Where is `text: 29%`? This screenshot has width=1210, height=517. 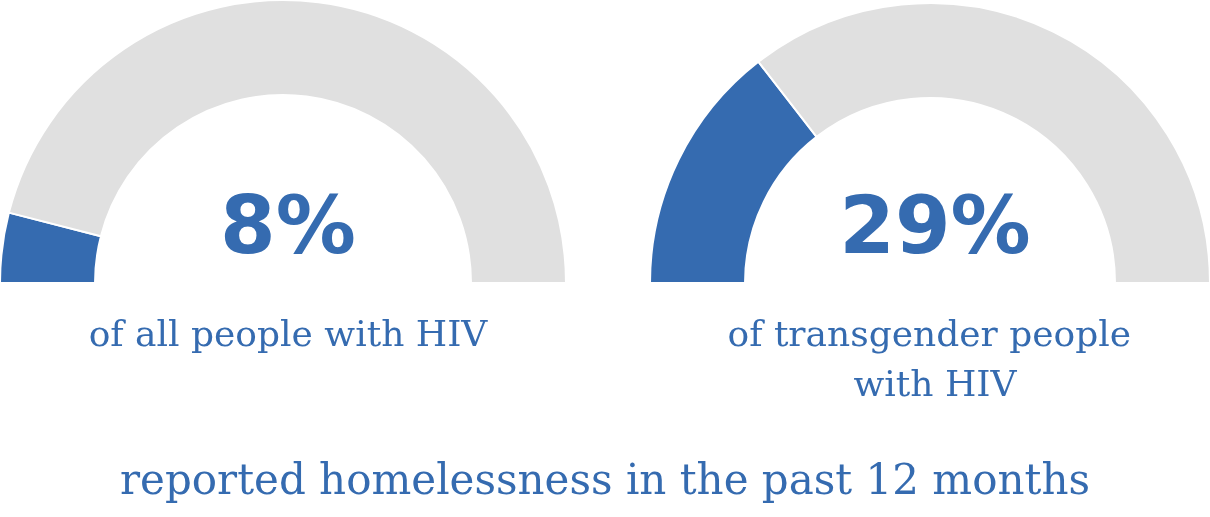
text: 29% is located at coordinates (935, 225).